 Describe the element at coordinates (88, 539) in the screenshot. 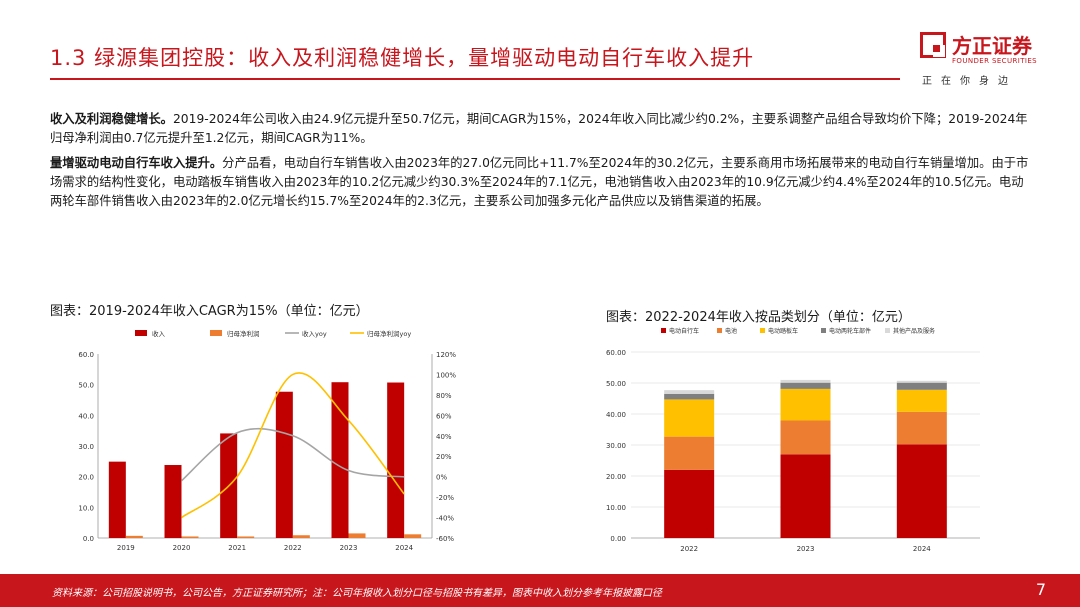

I see `y-tick-label: 0.0` at that location.